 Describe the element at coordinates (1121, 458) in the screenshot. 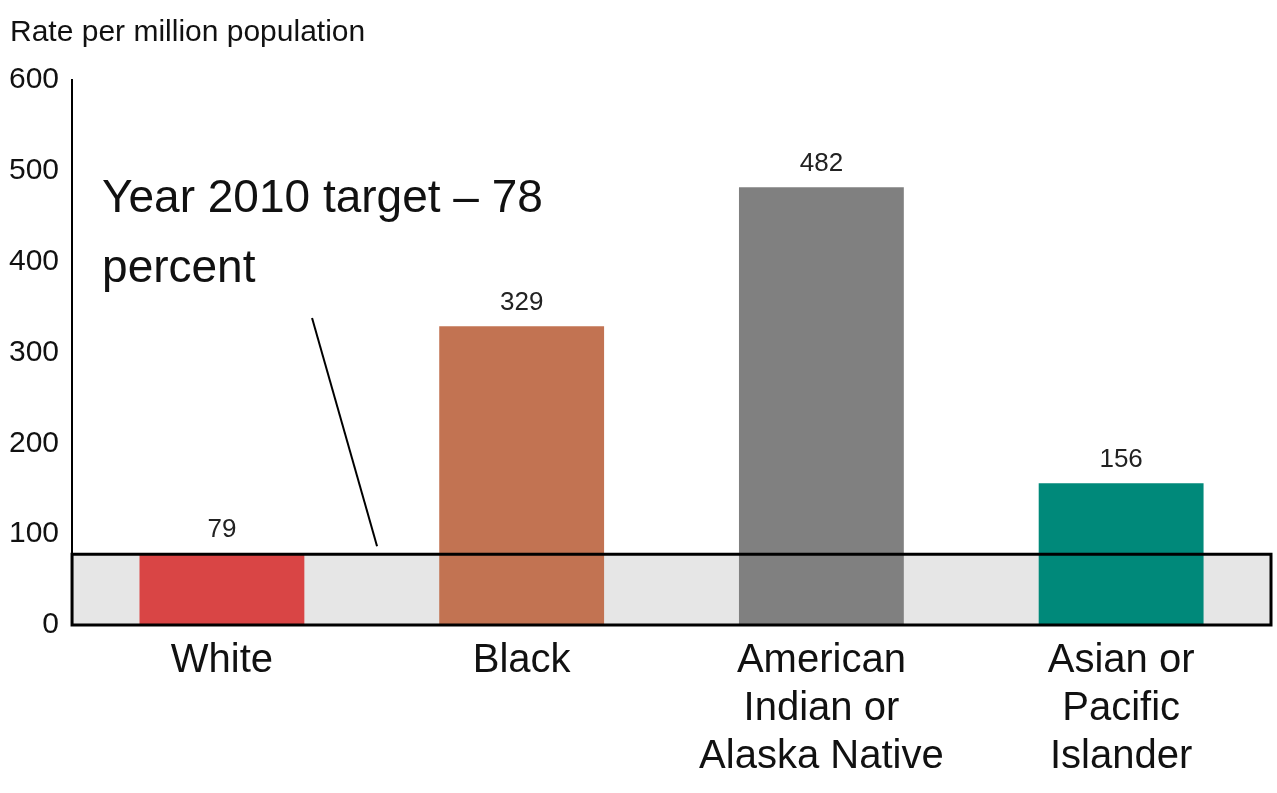

I see `data-label: 156` at that location.